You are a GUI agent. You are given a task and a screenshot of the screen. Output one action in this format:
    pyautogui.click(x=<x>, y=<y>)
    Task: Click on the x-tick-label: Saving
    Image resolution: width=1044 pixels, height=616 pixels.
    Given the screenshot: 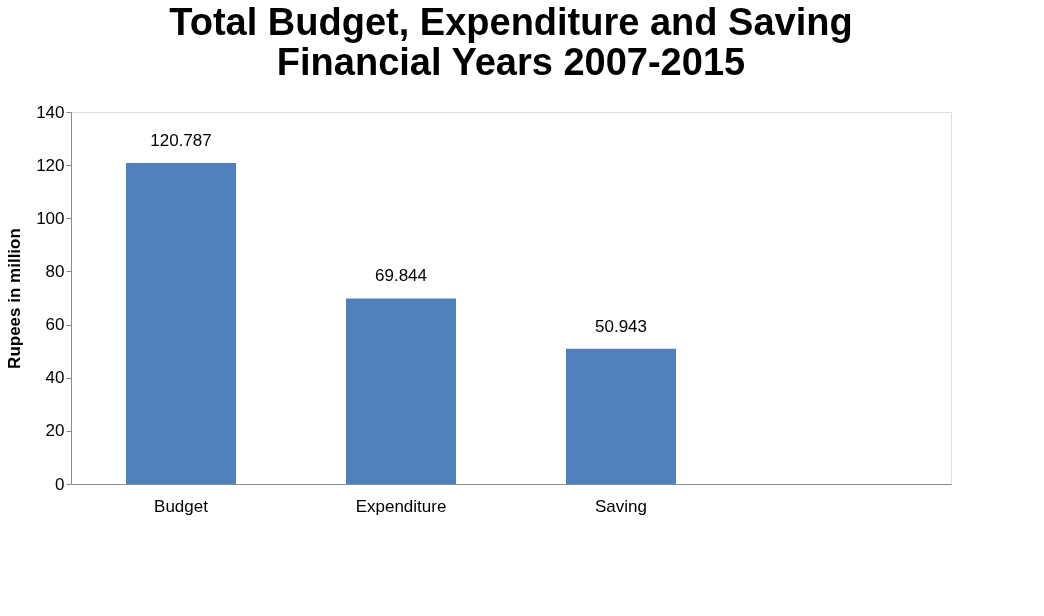 What is the action you would take?
    pyautogui.click(x=621, y=506)
    